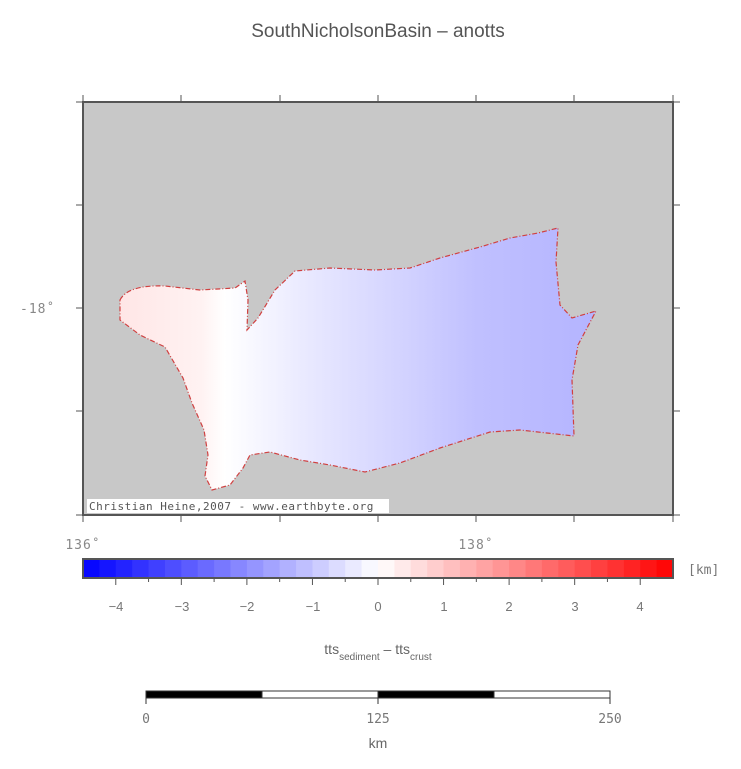  Describe the element at coordinates (609, 719) in the screenshot. I see `scale-label-250: 250` at that location.